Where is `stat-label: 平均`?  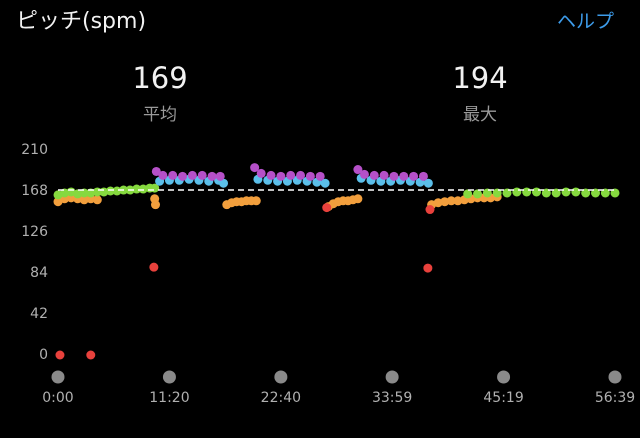 stat-label: 平均 is located at coordinates (160, 115).